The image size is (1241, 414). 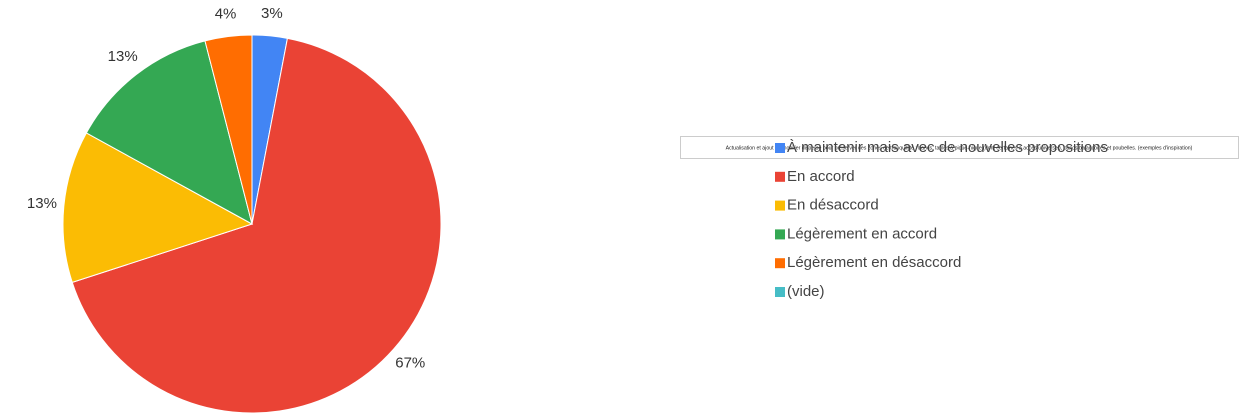 I want to click on slice-label: 3%, so click(x=272, y=13).